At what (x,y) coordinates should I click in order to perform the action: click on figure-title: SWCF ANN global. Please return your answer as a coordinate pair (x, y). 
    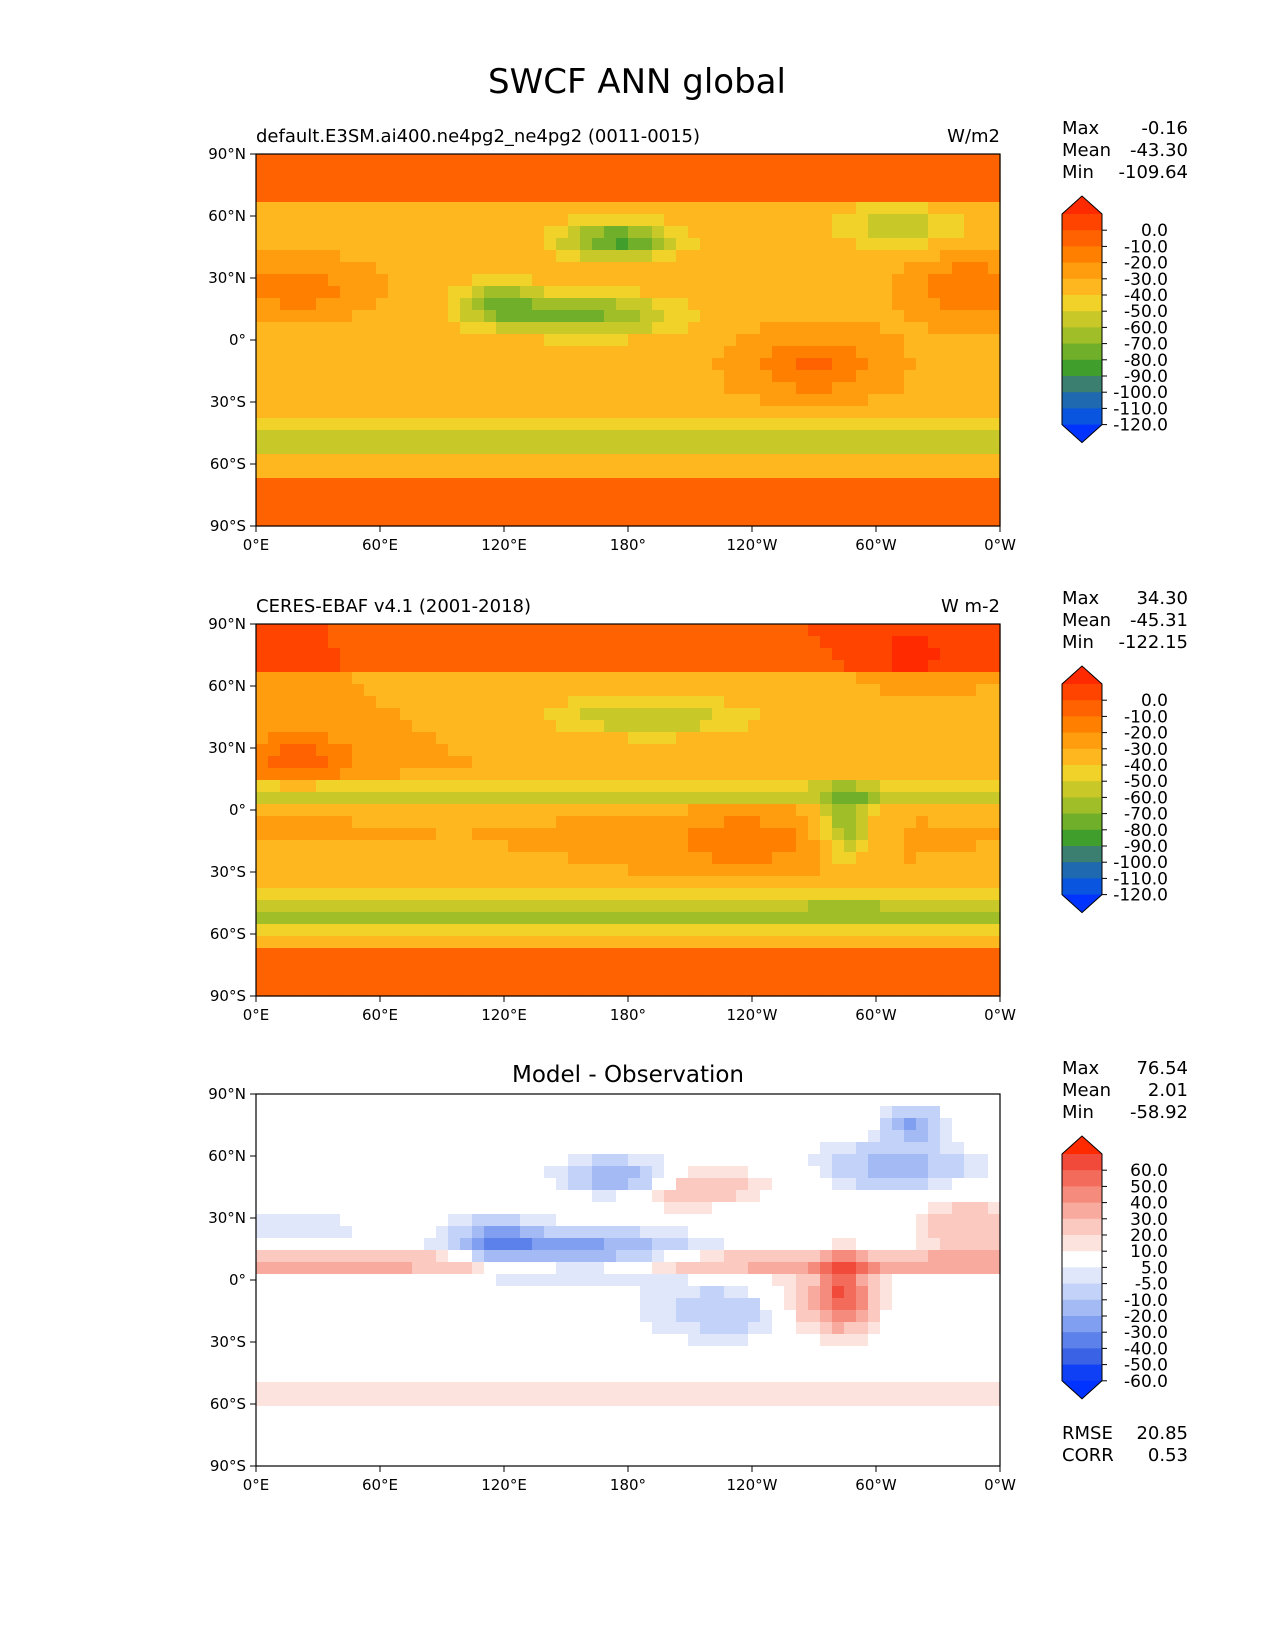
    Looking at the image, I should click on (637, 82).